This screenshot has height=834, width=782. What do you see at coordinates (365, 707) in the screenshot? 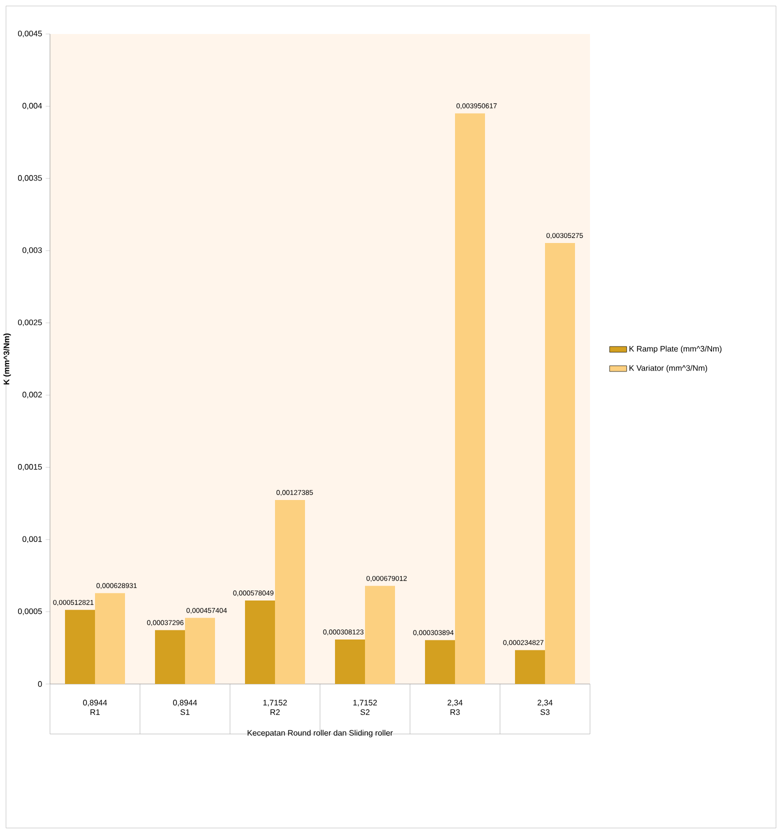
I see `x-tick-label: 1,7152 S2` at bounding box center [365, 707].